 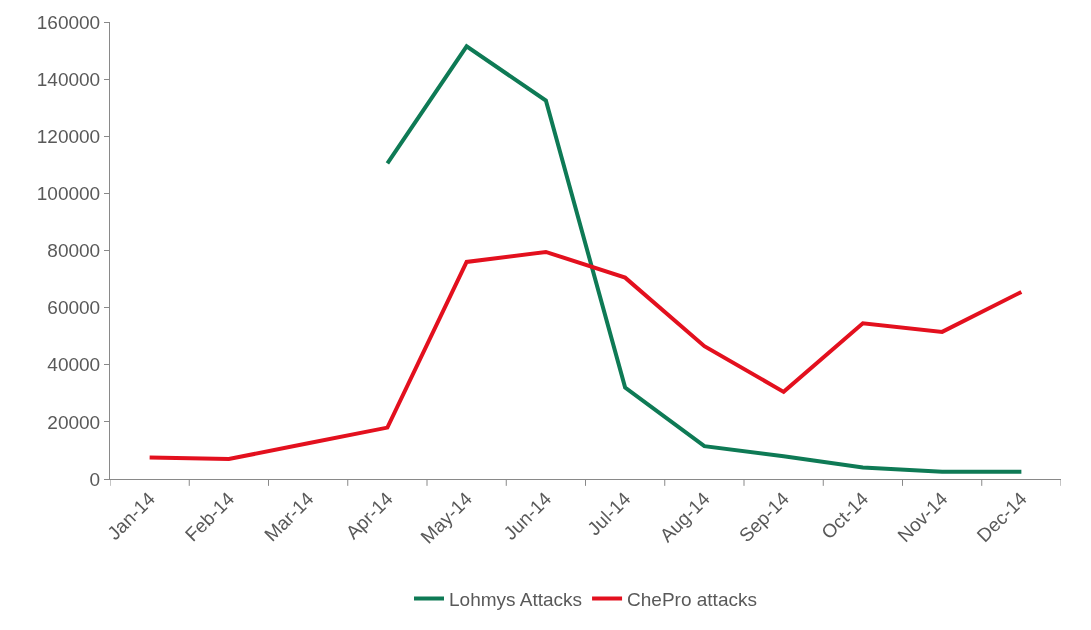 I want to click on y-tick-label: 100000, so click(x=68, y=194).